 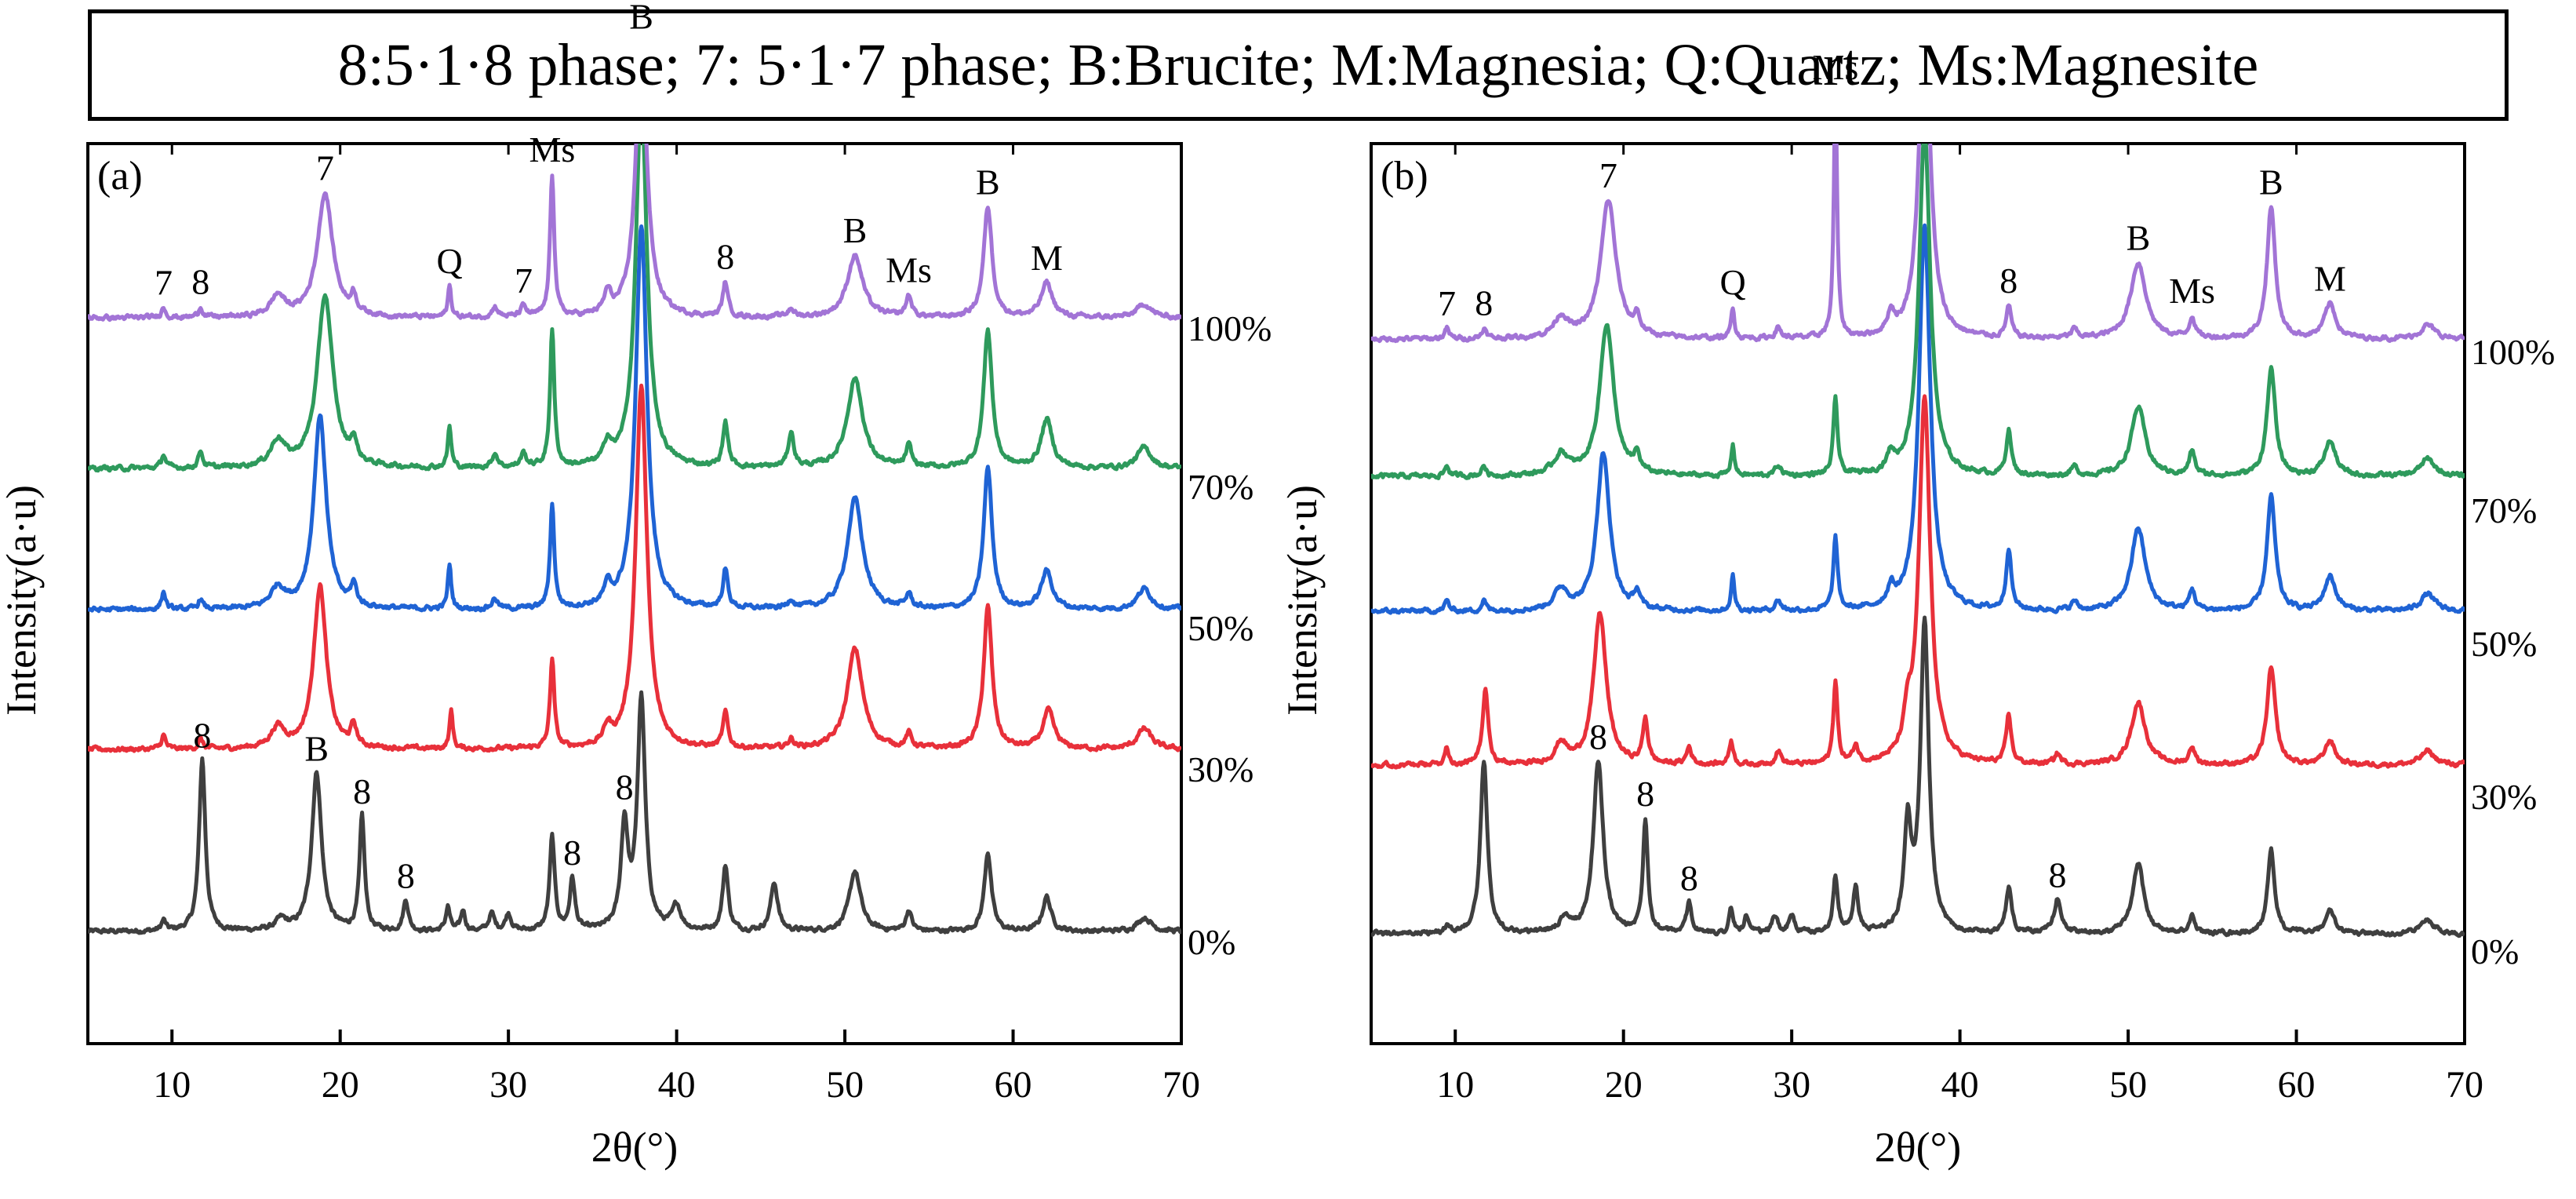 I want to click on panel-label: (a), so click(x=120, y=176).